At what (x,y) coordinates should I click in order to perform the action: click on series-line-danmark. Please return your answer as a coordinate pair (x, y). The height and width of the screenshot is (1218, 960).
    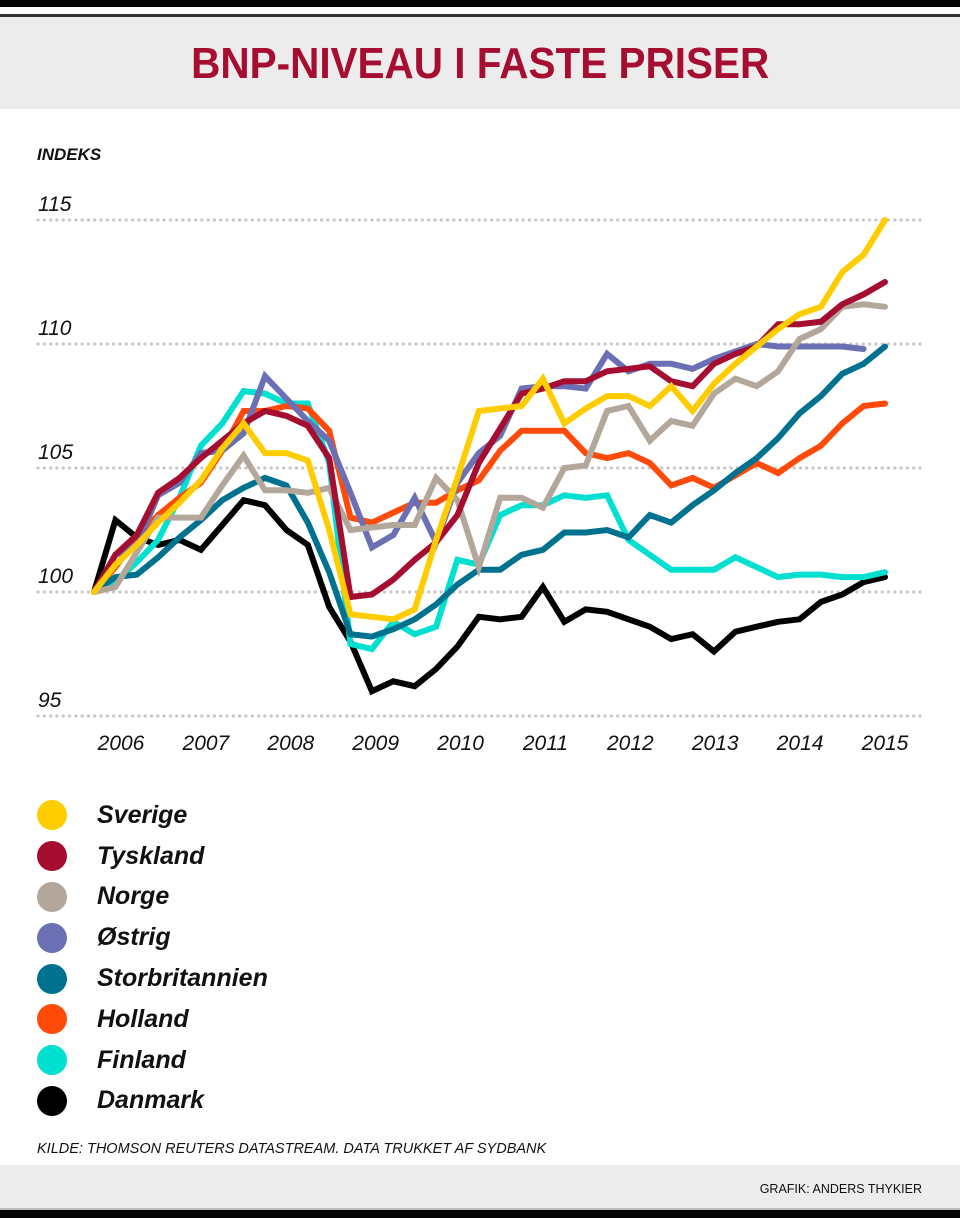
    Looking at the image, I should click on (489, 596).